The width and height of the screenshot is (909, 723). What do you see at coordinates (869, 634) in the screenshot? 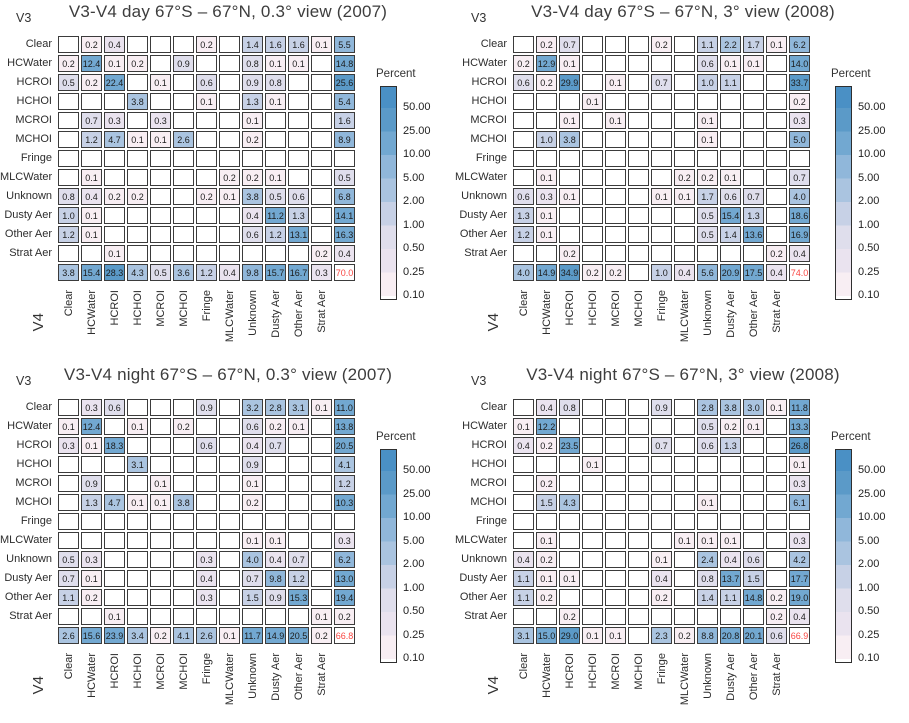
I see `legend-tick: 0.25` at bounding box center [869, 634].